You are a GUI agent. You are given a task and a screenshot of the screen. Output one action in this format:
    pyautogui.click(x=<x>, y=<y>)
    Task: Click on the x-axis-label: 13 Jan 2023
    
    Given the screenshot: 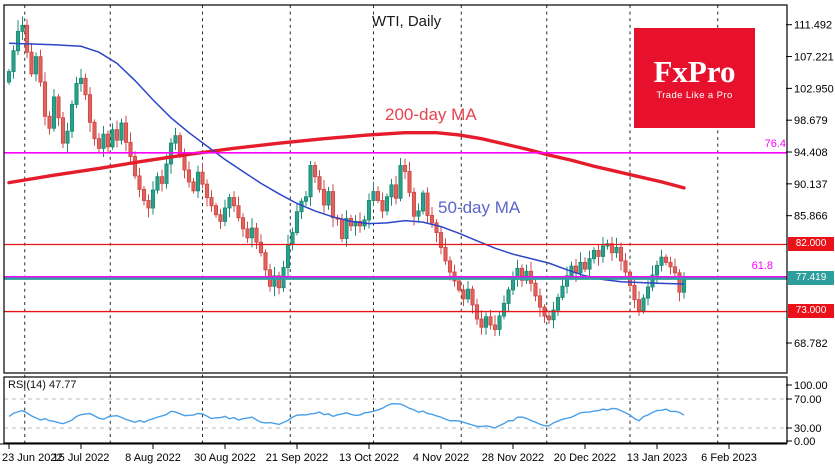 What is the action you would take?
    pyautogui.click(x=657, y=458)
    